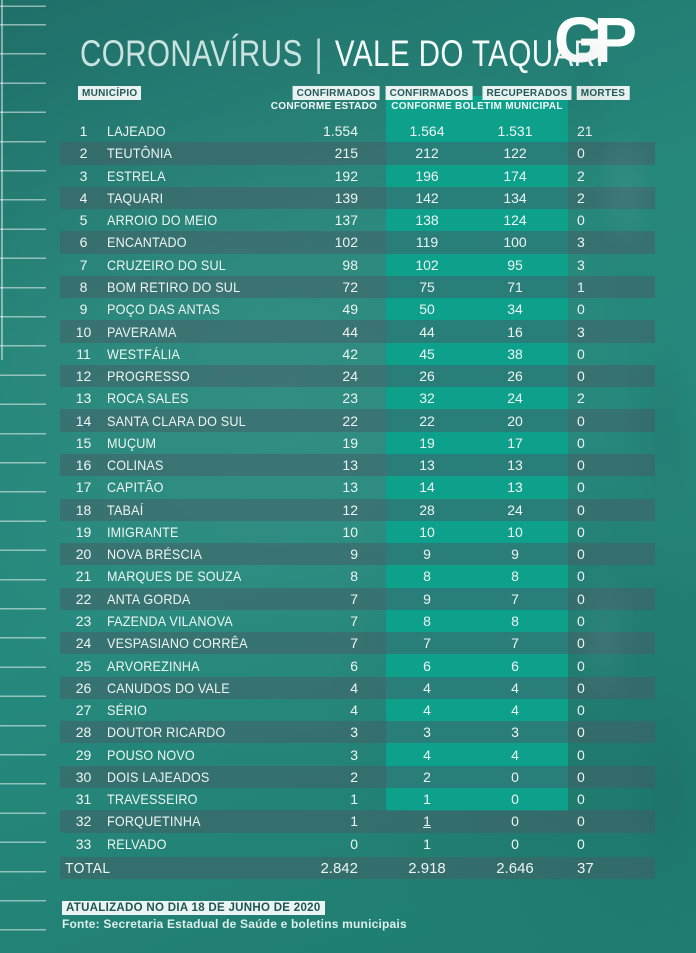 This screenshot has width=696, height=953. Describe the element at coordinates (527, 93) in the screenshot. I see `header-chip-recuperados: RECUPERADOS` at that location.